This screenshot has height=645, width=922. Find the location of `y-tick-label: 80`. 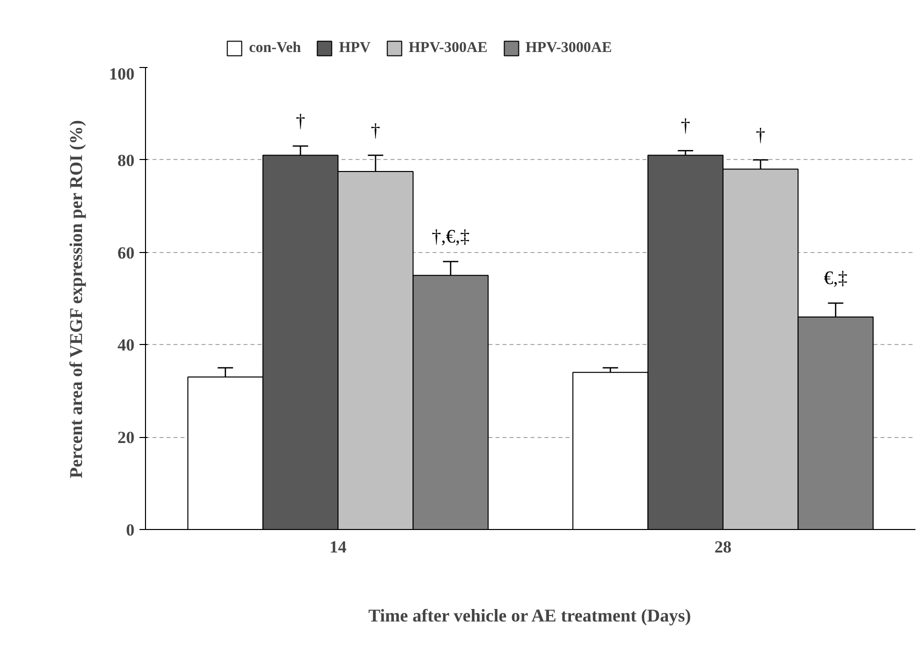

y-tick-label: 80 is located at coordinates (126, 160).